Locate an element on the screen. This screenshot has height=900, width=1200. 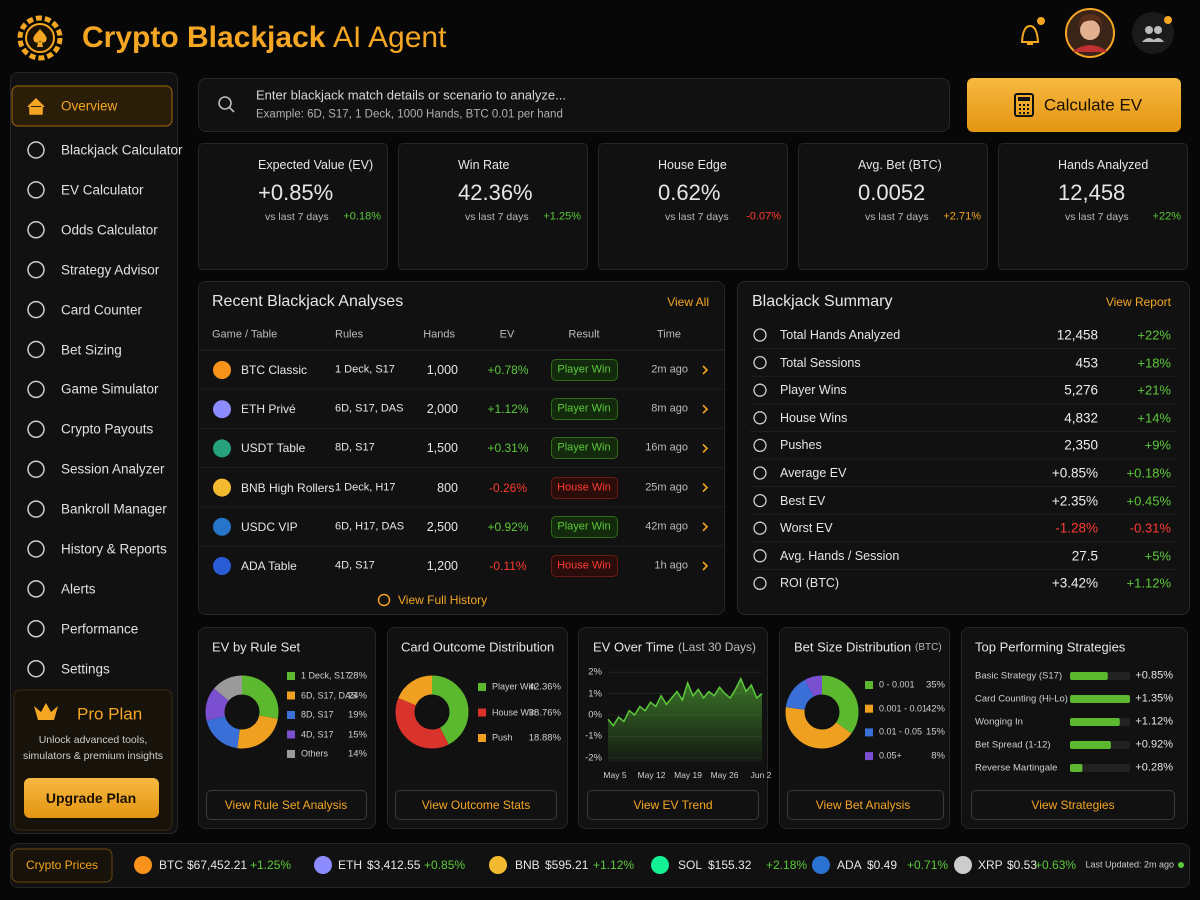
label: Player Win is located at coordinates (584, 447).